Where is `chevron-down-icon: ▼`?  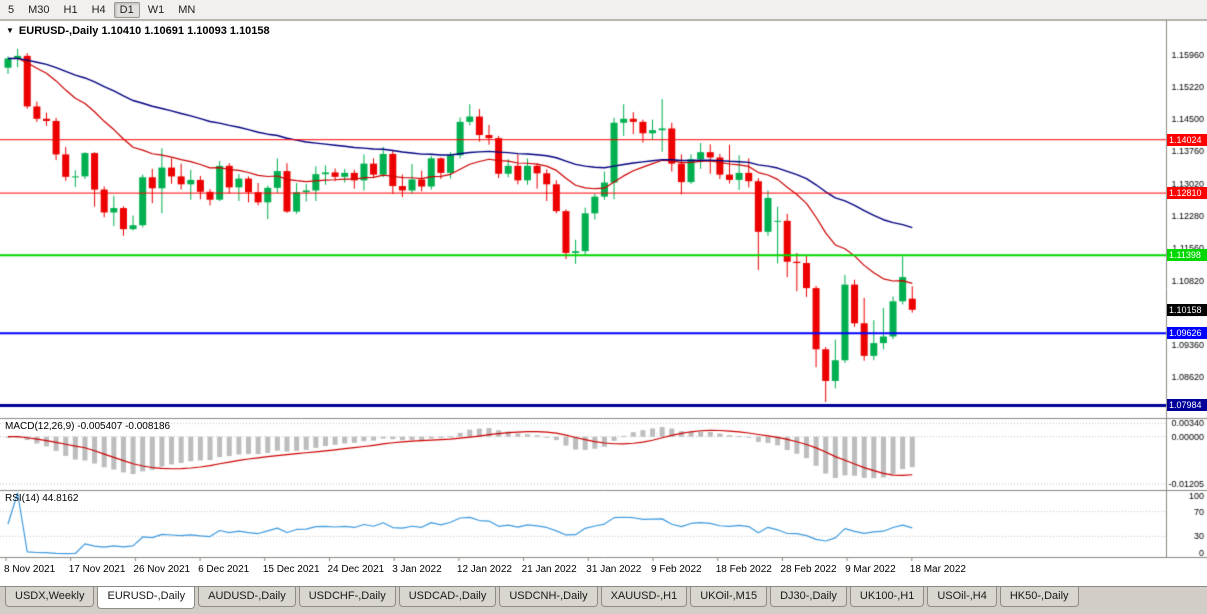
chevron-down-icon: ▼ is located at coordinates (10, 30).